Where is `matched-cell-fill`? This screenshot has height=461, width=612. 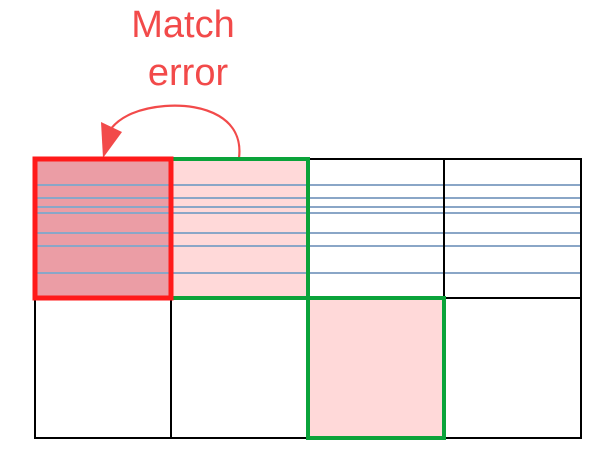
matched-cell-fill is located at coordinates (239, 228).